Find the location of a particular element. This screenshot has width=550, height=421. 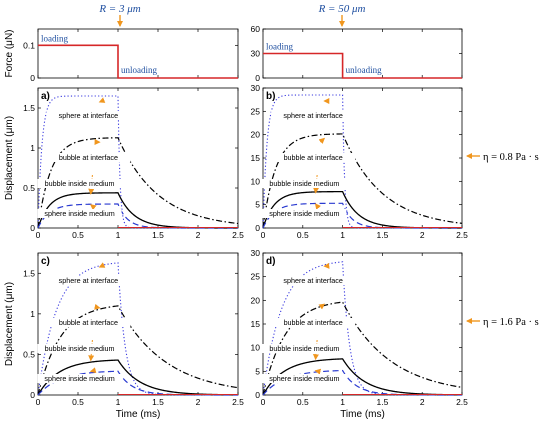

radius-small-label: R = 3 μm is located at coordinates (119, 9).